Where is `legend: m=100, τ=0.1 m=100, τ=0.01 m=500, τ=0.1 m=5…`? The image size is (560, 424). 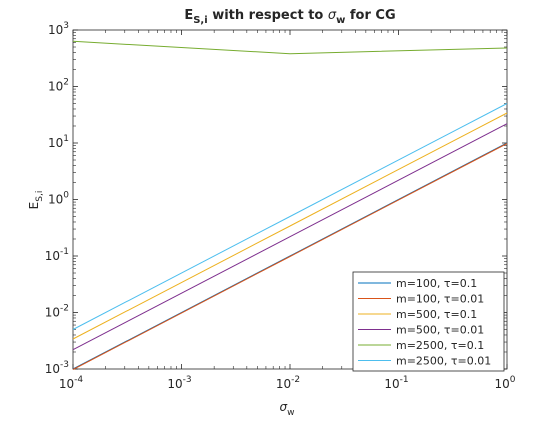 legend: m=100, τ=0.1 m=100, τ=0.01 m=500, τ=0.1 m=5… is located at coordinates (428, 321).